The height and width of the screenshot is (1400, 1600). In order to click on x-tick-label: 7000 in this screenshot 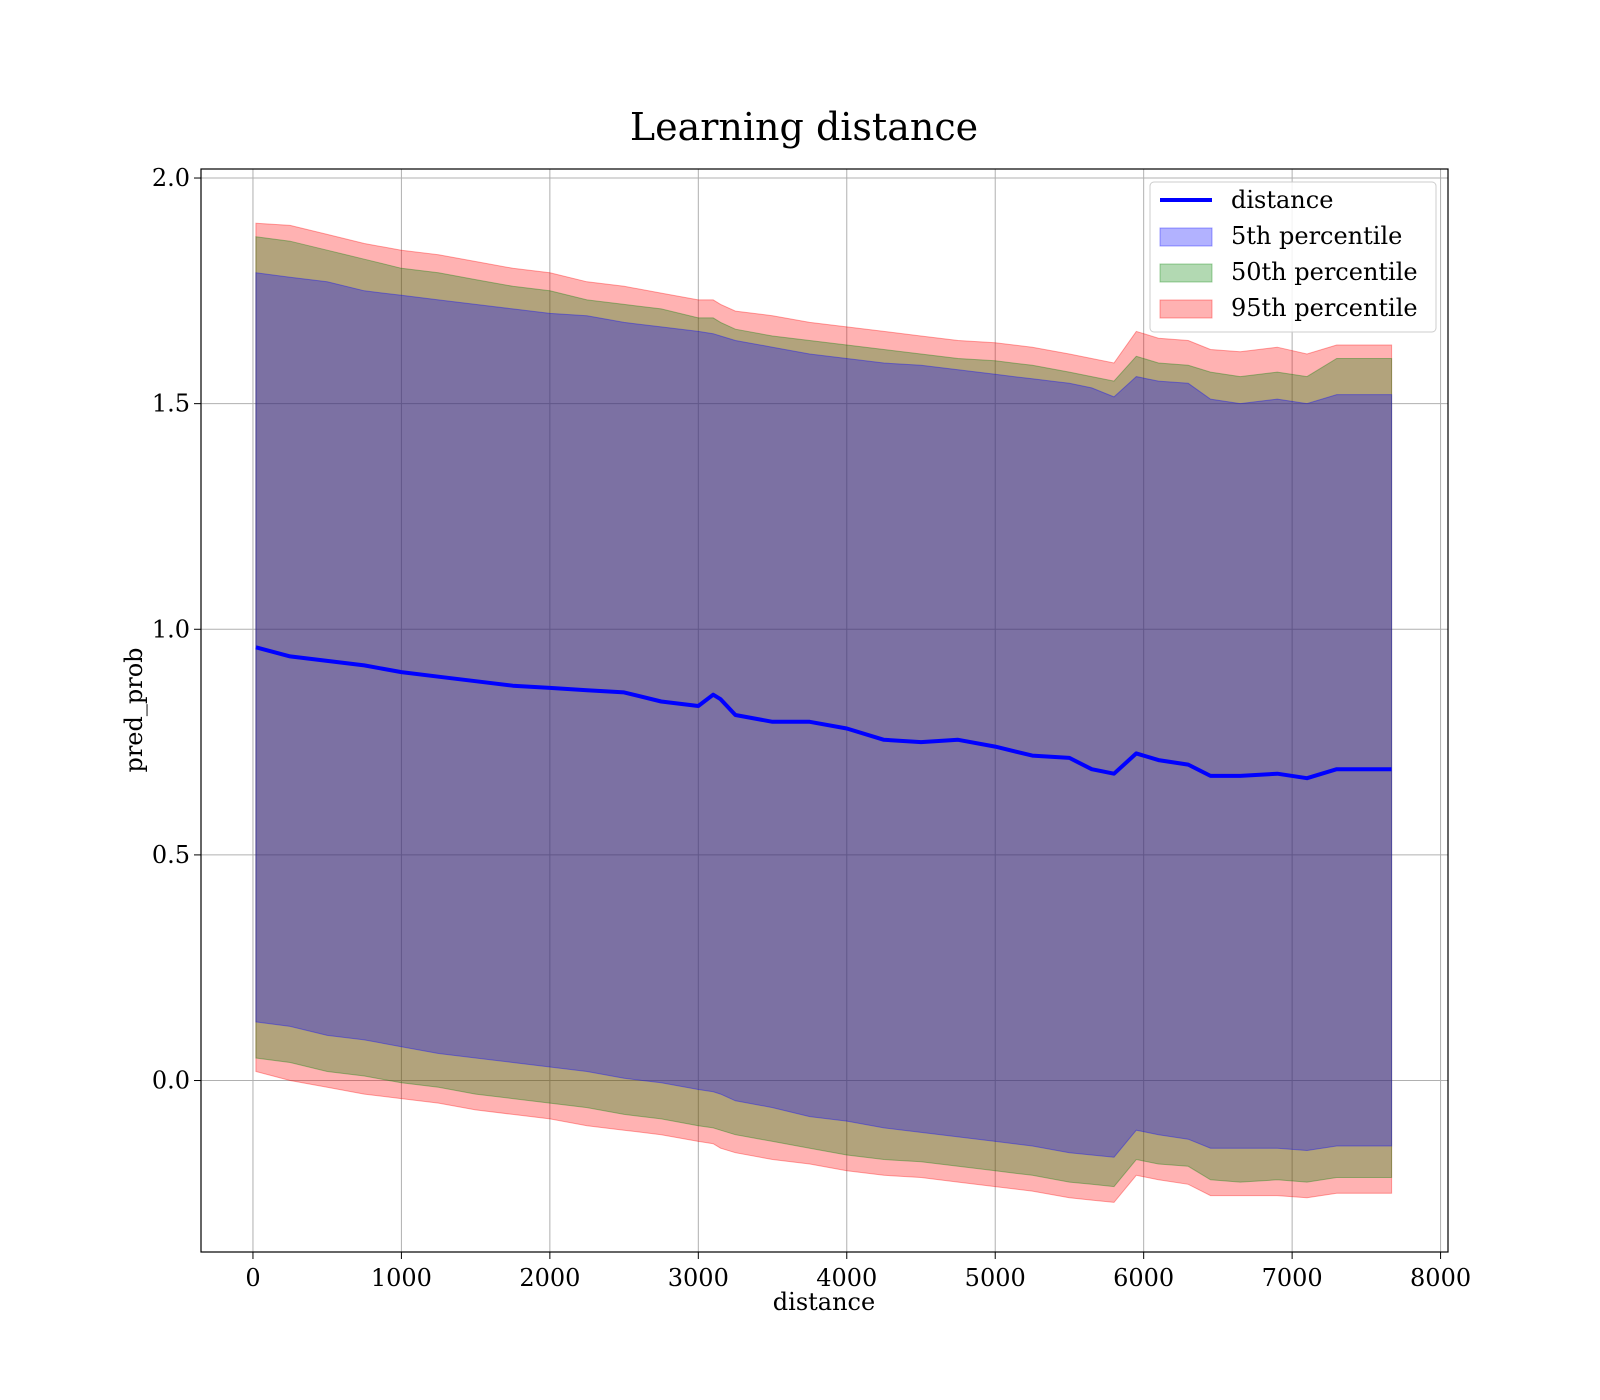, I will do `click(1292, 1278)`.